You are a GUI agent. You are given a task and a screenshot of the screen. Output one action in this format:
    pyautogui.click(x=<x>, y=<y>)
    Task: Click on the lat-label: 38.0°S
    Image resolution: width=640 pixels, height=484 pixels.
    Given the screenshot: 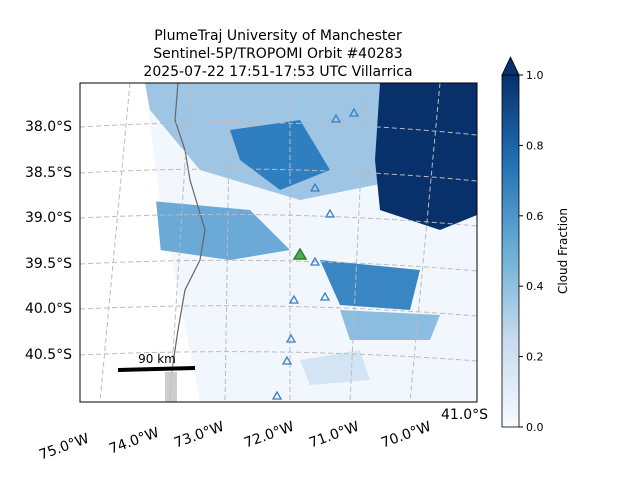 What is the action you would take?
    pyautogui.click(x=48, y=127)
    